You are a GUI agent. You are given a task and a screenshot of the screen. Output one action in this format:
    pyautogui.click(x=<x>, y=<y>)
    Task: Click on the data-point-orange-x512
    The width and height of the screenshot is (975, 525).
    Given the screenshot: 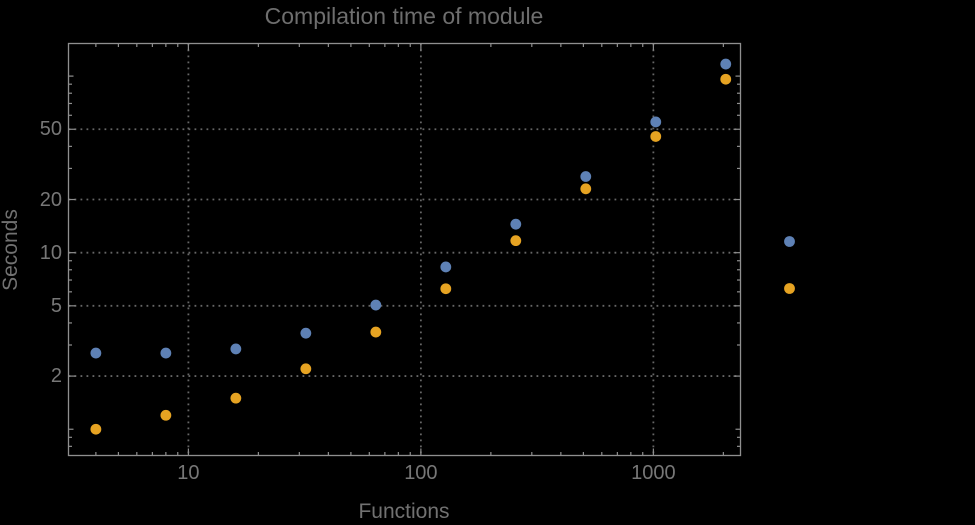 What is the action you would take?
    pyautogui.click(x=586, y=189)
    